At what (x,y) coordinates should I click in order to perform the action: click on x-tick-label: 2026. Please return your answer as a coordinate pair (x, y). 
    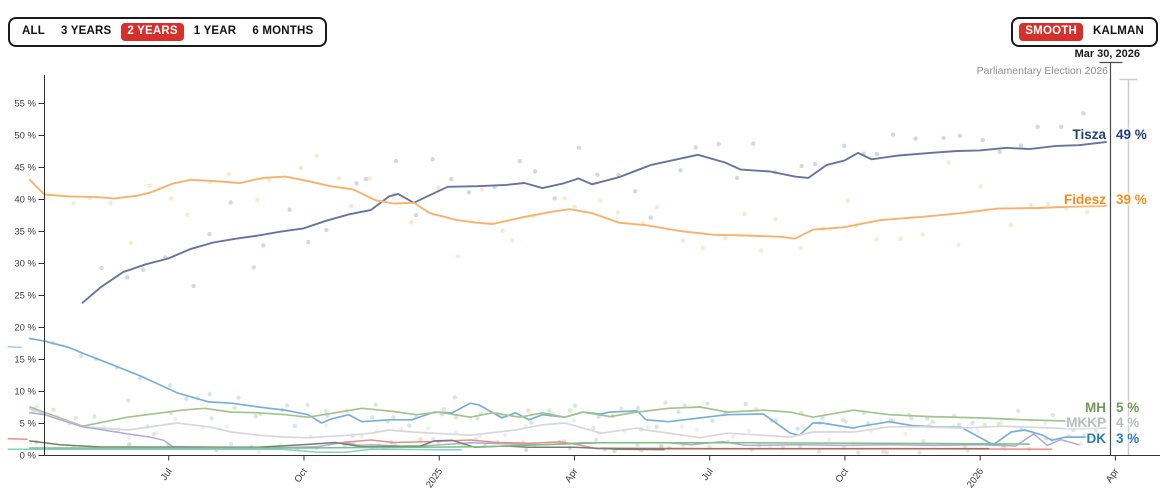
    Looking at the image, I should click on (975, 477).